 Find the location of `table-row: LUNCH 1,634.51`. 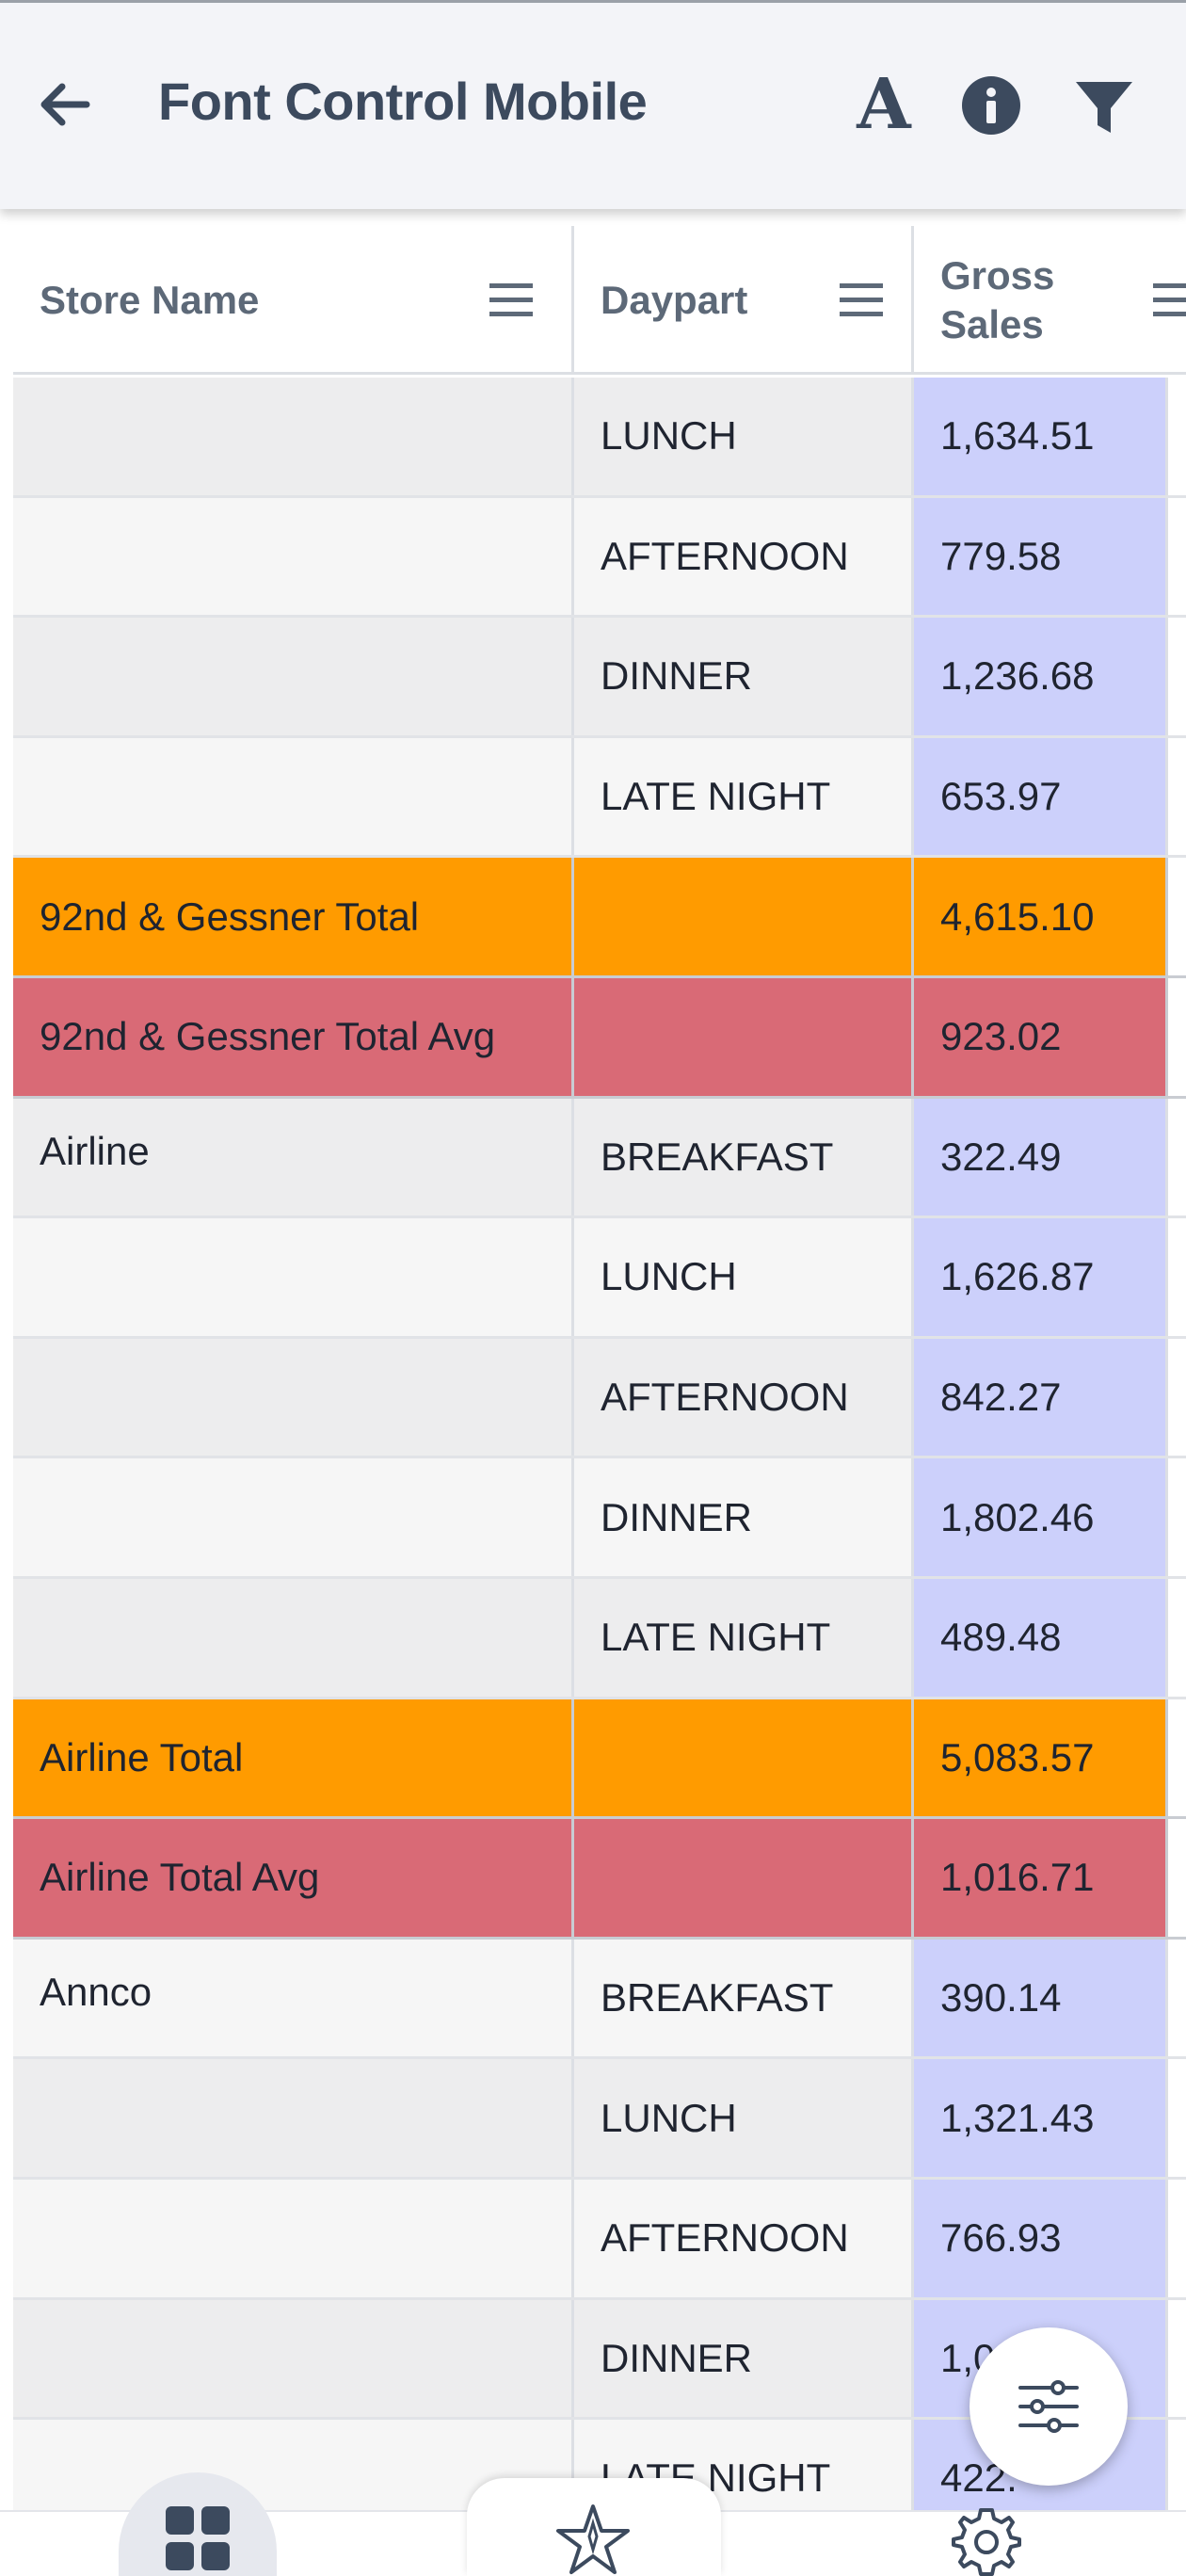

table-row: LUNCH 1,634.51 is located at coordinates (599, 438).